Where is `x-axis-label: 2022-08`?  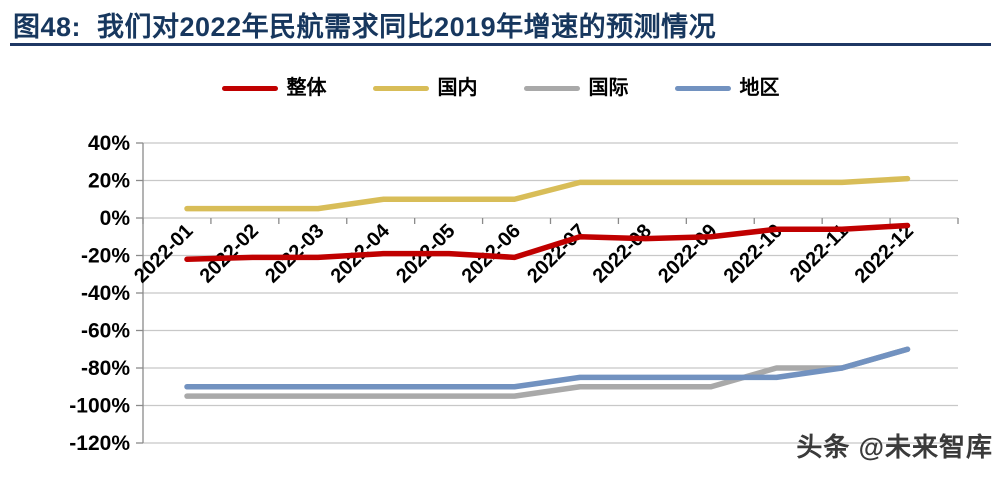 x-axis-label: 2022-08 is located at coordinates (622, 253).